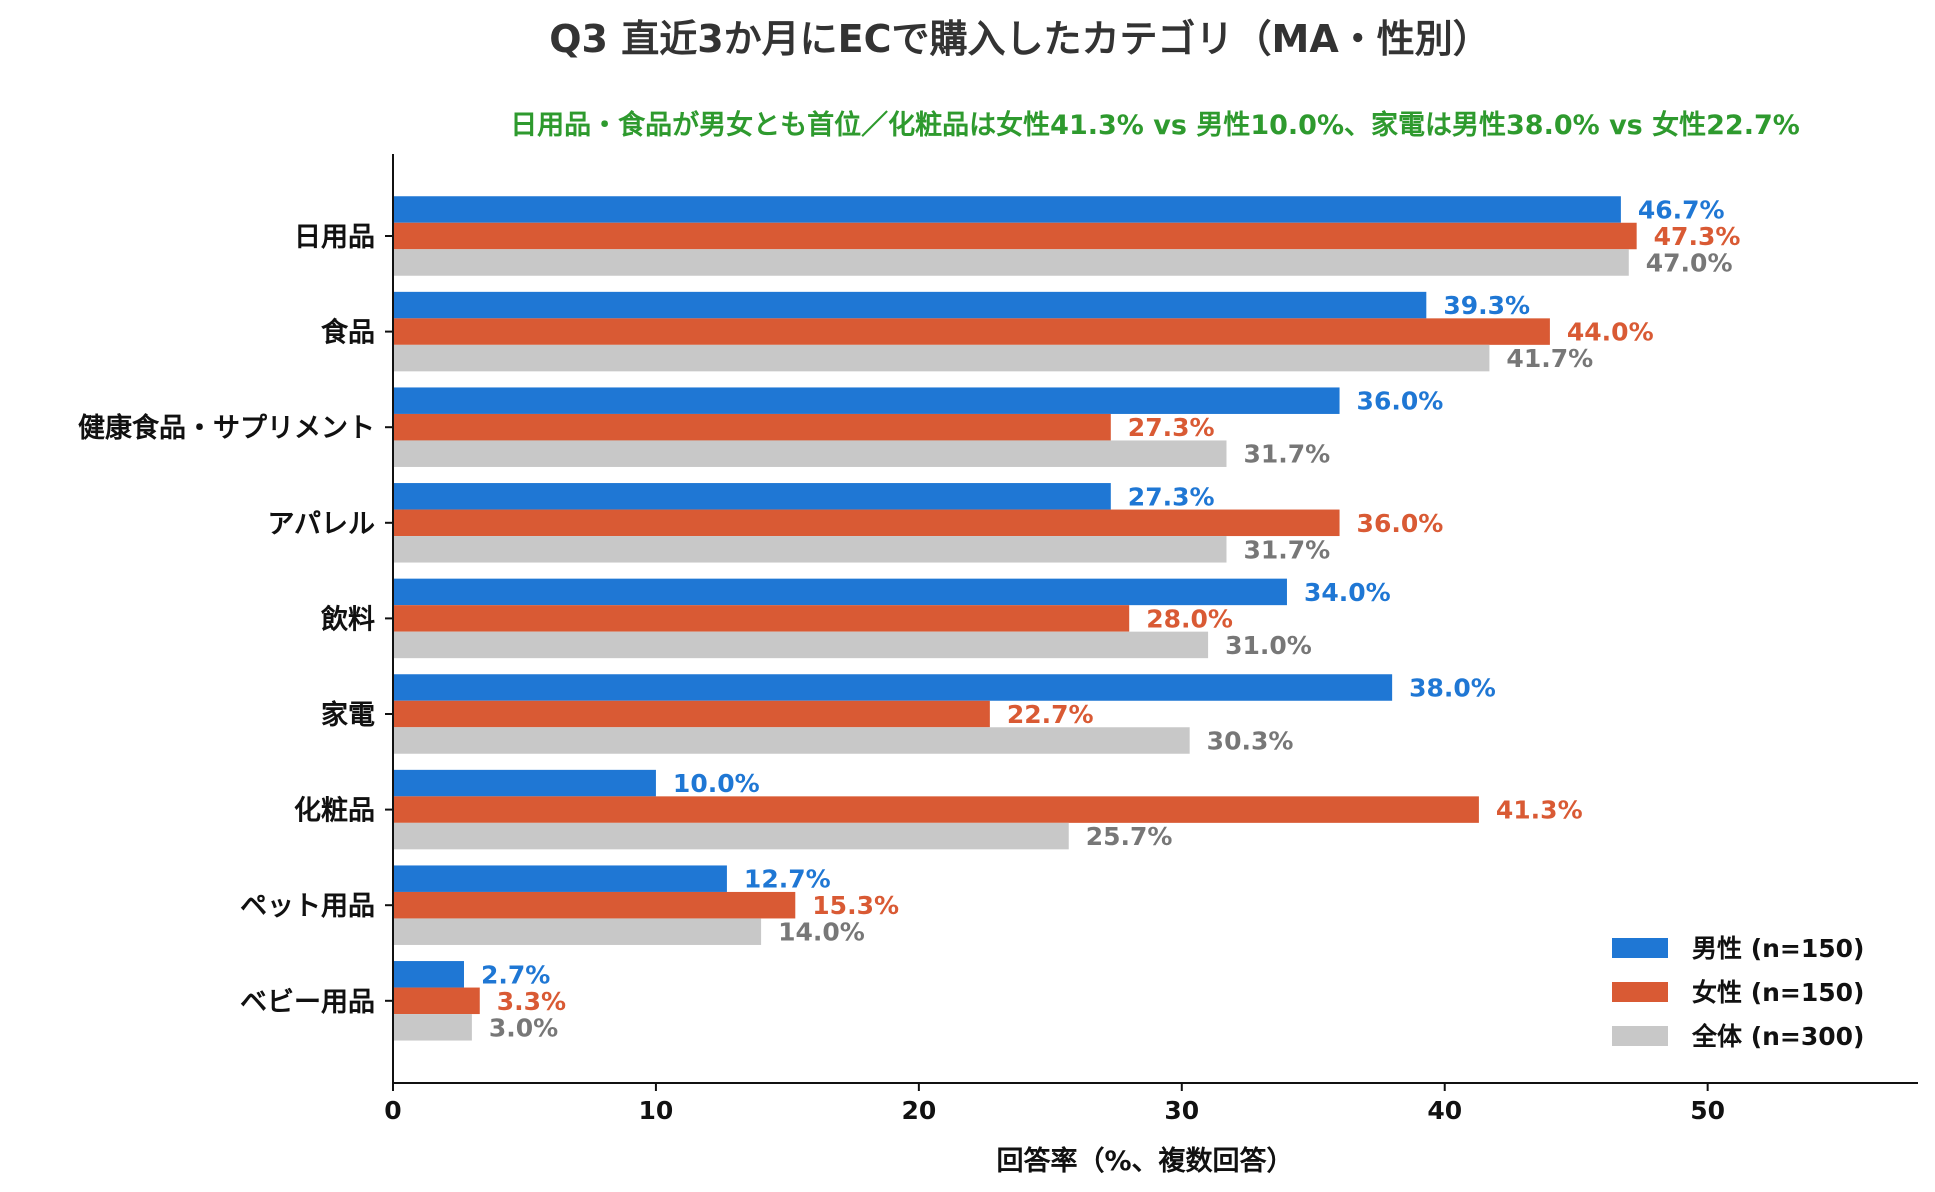 This screenshot has height=1192, width=1935. Describe the element at coordinates (1539, 810) in the screenshot. I see `data-label: 41.3%` at that location.